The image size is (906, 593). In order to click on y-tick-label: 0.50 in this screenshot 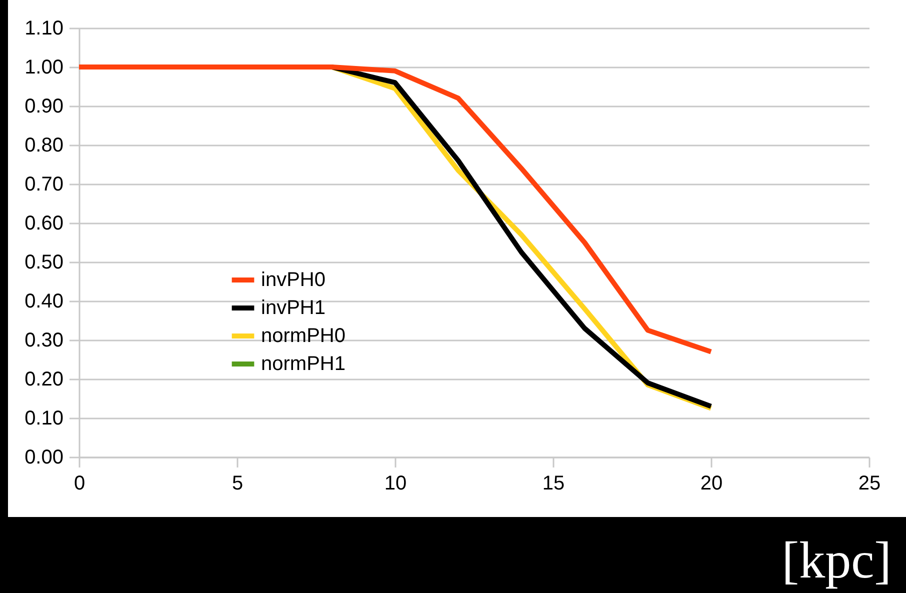, I will do `click(44, 263)`.